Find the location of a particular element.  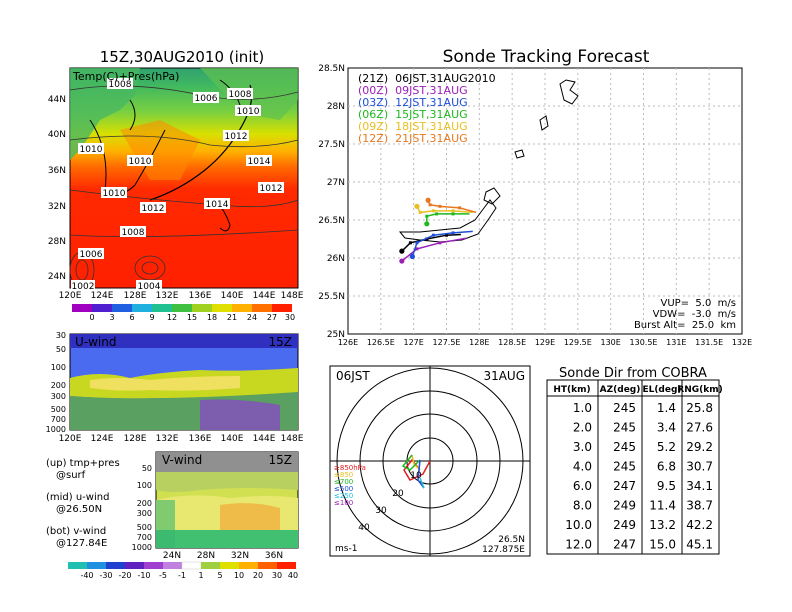

y-tick-label: 27.5N is located at coordinates (331, 145).